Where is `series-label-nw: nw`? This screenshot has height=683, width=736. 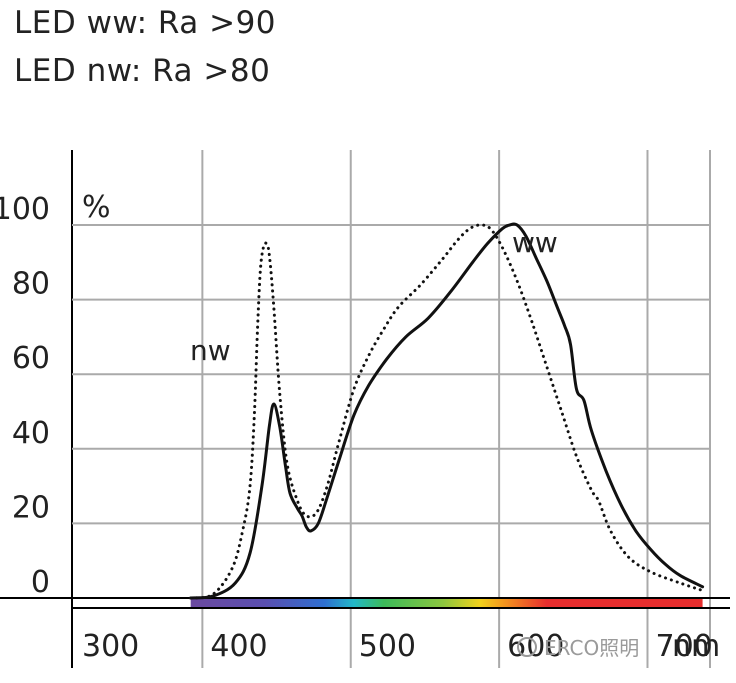
series-label-nw: nw is located at coordinates (210, 350).